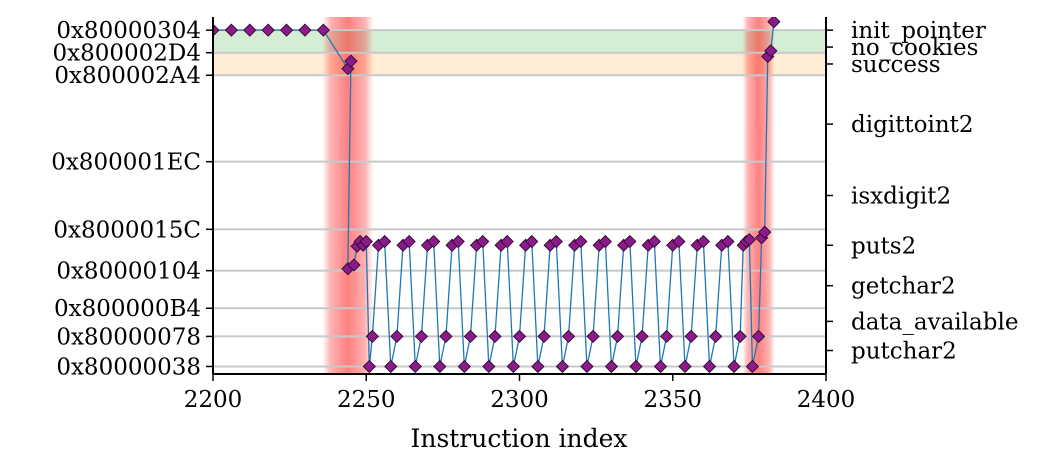 The height and width of the screenshot is (456, 1060). Describe the element at coordinates (883, 246) in the screenshot. I see `y-tick-label-right: puts2` at that location.